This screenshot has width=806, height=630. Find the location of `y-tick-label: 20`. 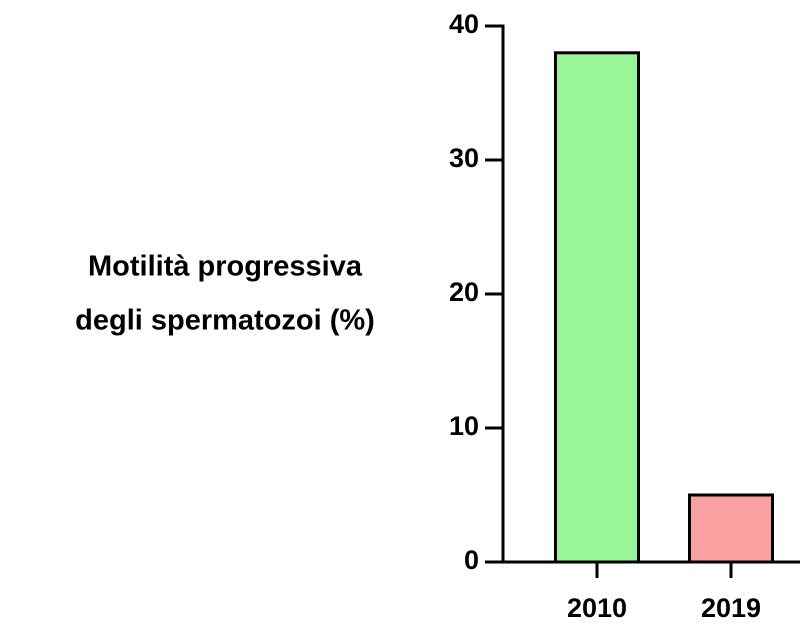

y-tick-label: 20 is located at coordinates (464, 292).